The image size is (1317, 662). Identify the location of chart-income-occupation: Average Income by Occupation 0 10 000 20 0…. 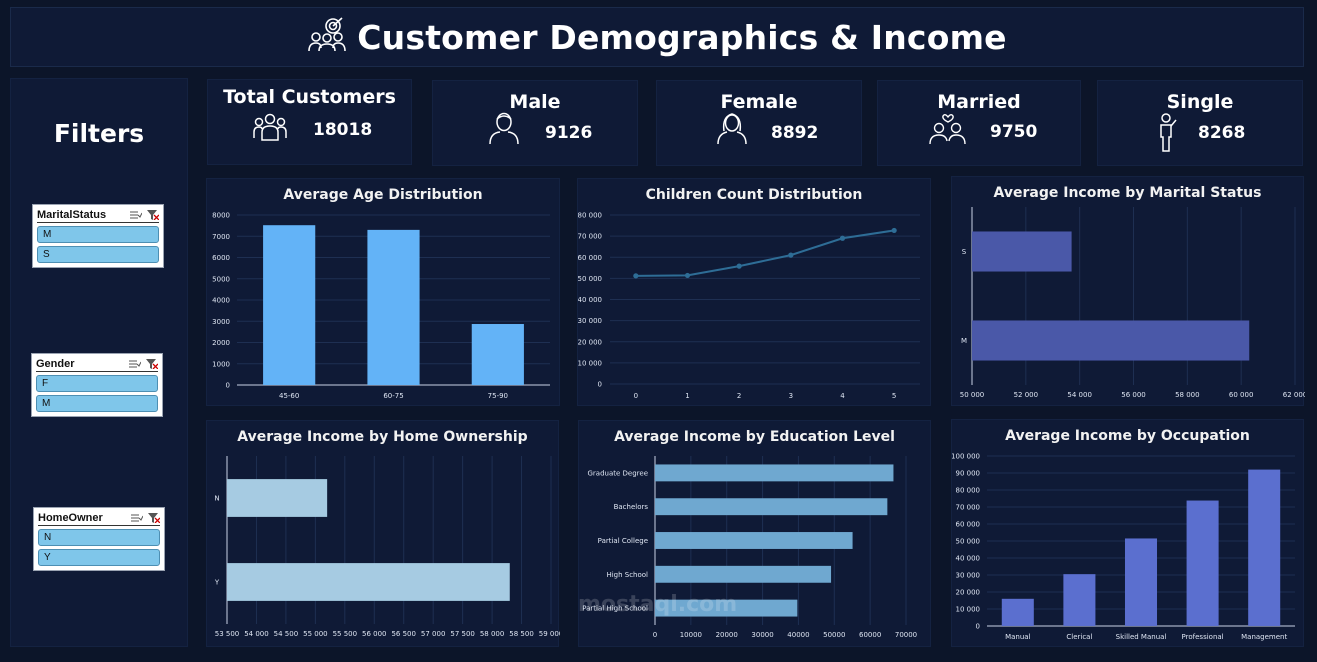
(1127, 533).